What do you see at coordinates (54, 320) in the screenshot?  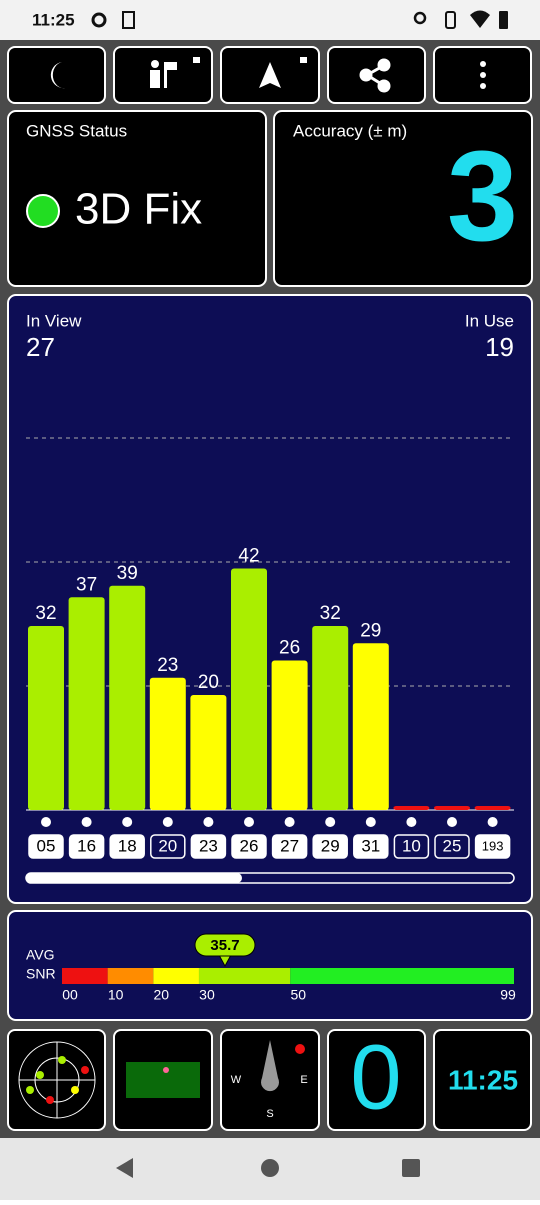 I see `in-view-label: In View` at bounding box center [54, 320].